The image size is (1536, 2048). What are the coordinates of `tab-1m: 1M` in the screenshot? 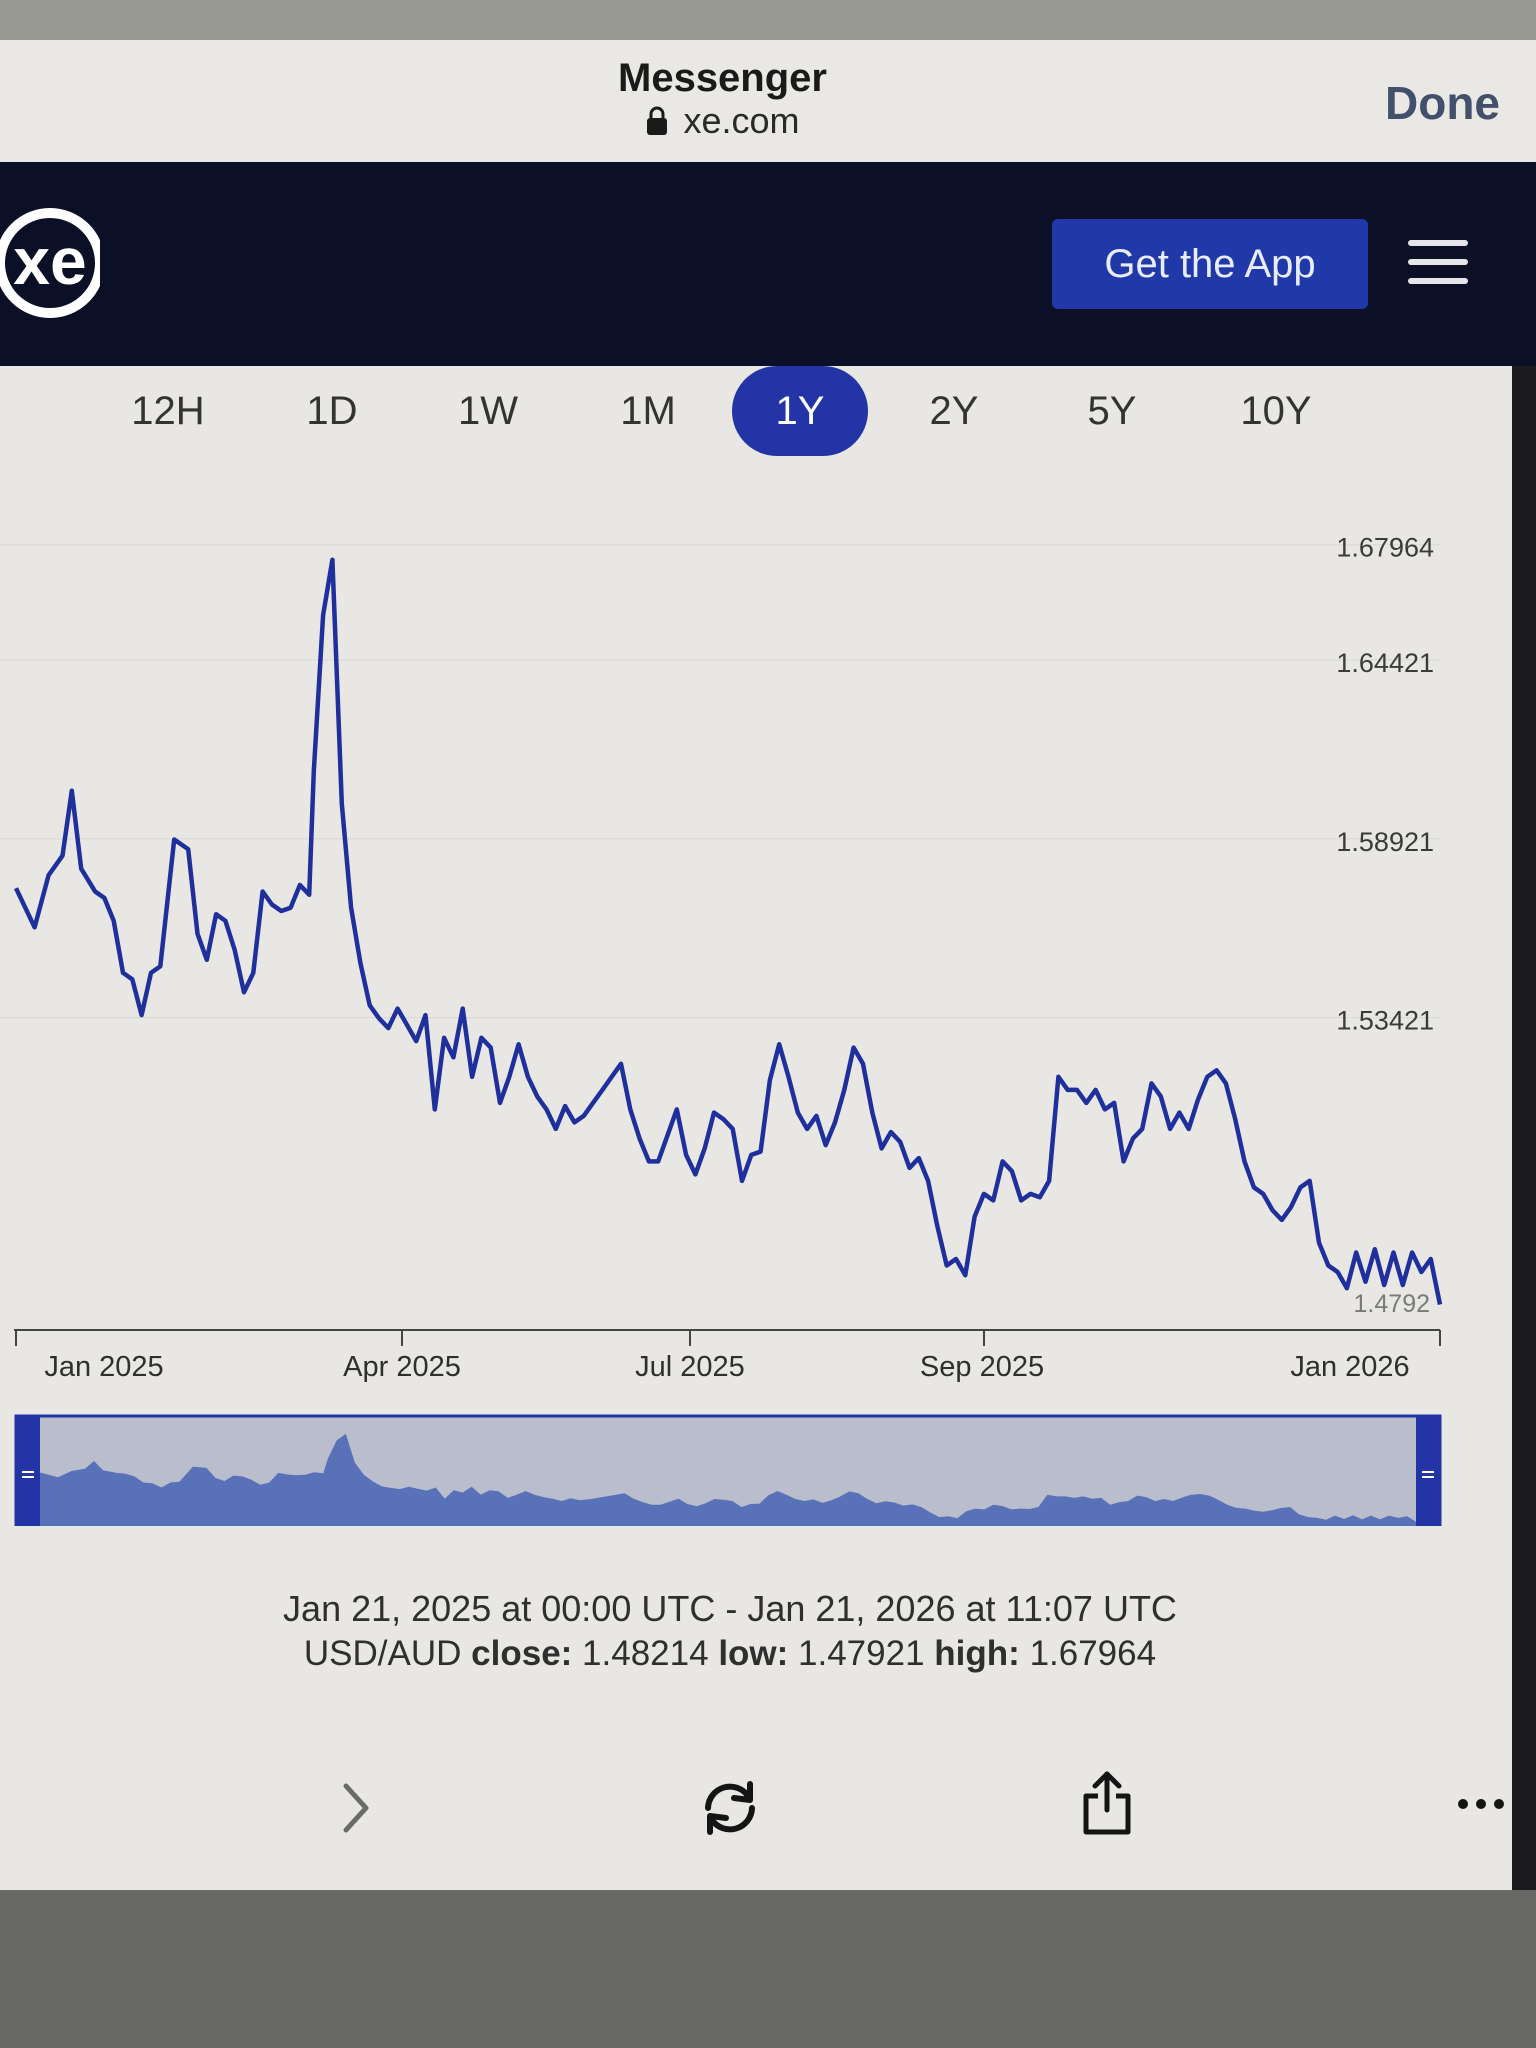 It's located at (648, 411).